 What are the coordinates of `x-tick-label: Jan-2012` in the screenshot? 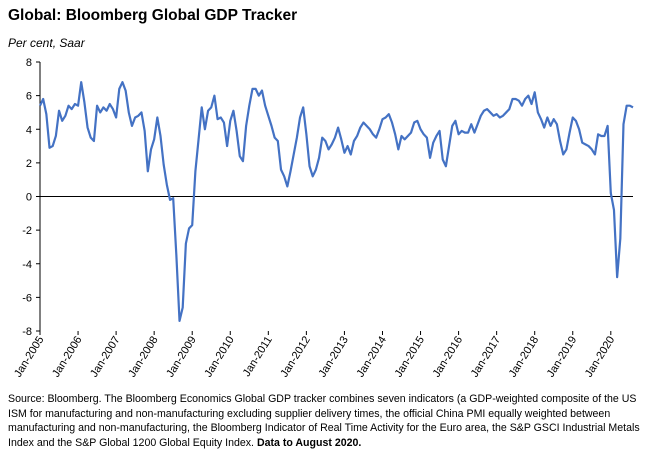 It's located at (295, 356).